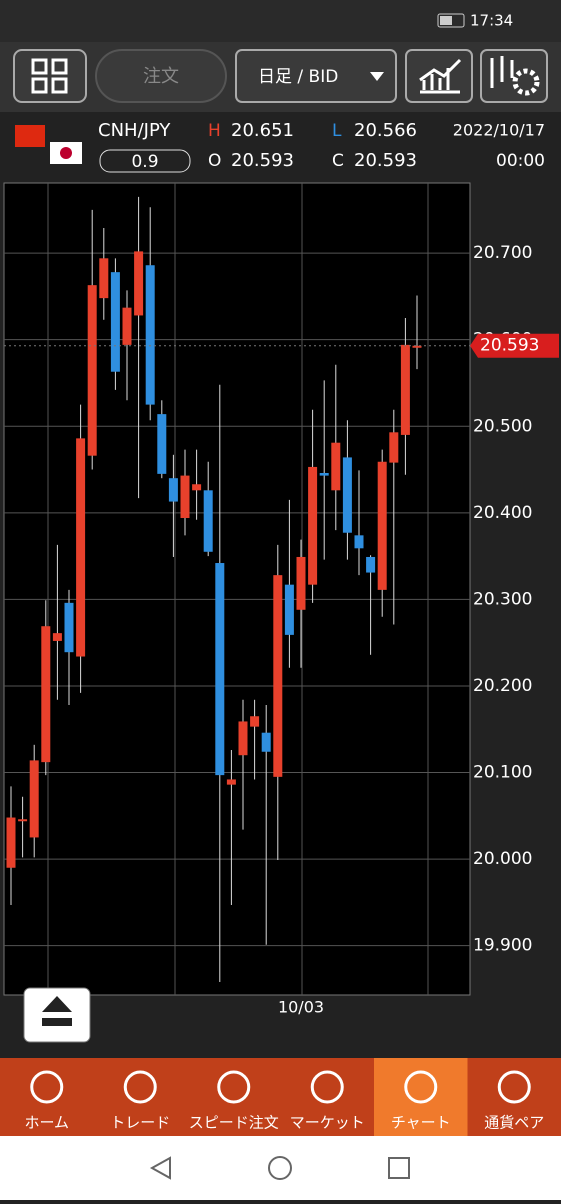 Image resolution: width=561 pixels, height=1204 pixels. I want to click on nav-label: ホーム, so click(46, 1123).